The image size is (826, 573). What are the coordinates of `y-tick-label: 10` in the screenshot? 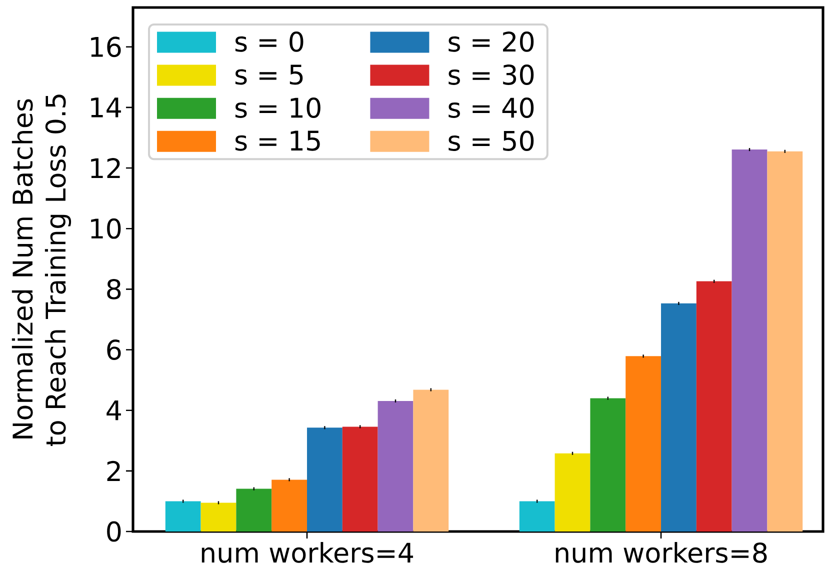 It's located at (106, 228).